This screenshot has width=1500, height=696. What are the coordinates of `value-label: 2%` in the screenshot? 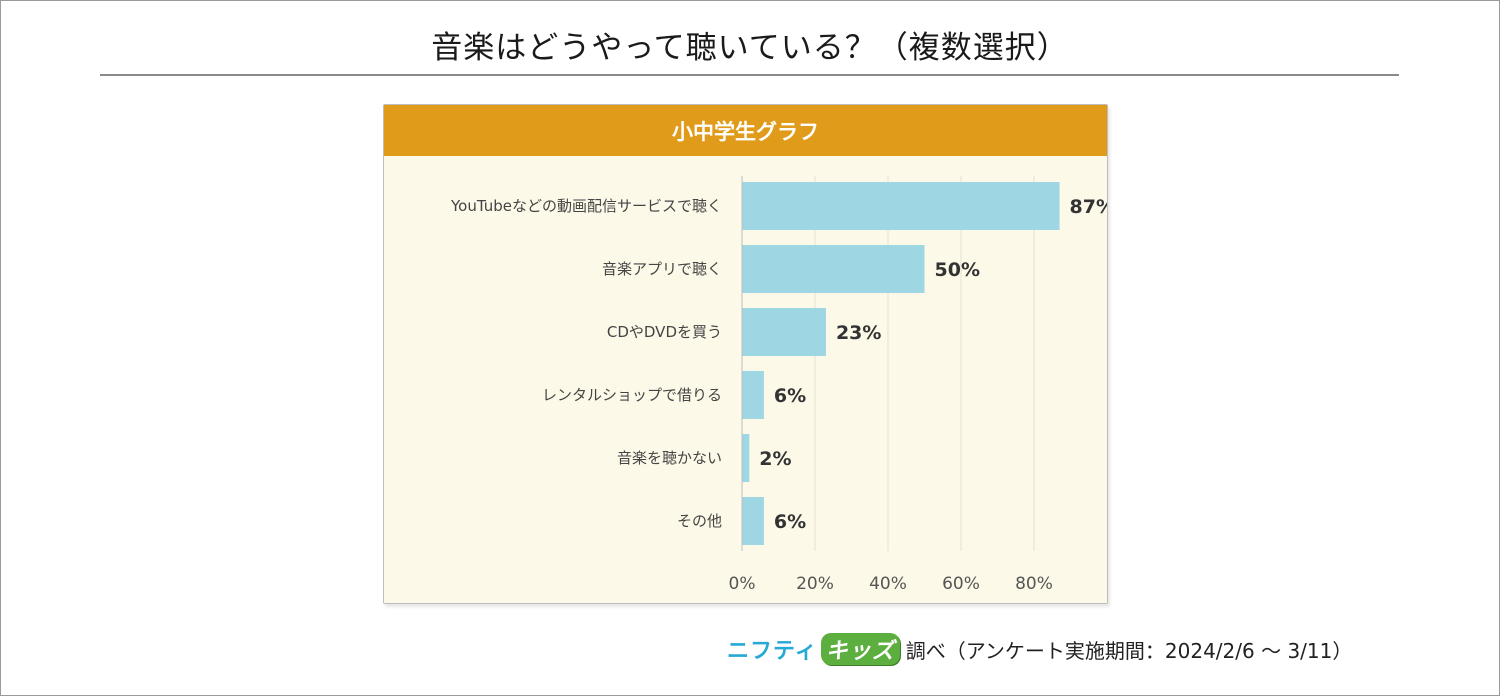 It's located at (775, 459).